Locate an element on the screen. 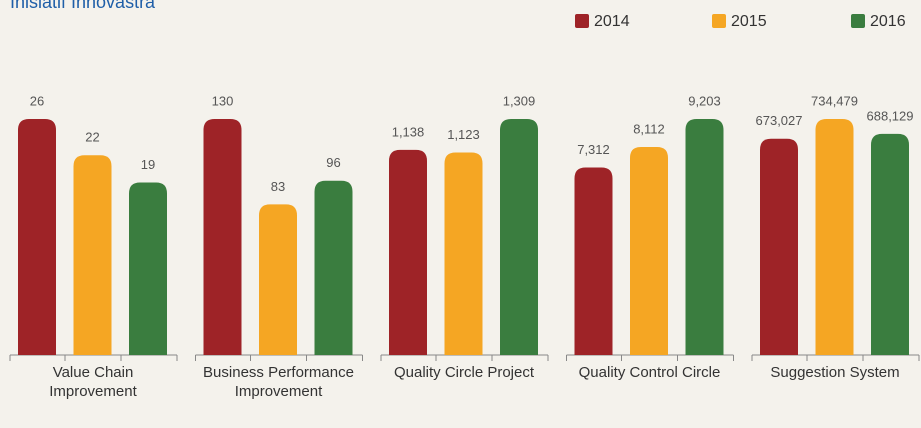  chart-title: Inisiatif Innovastra is located at coordinates (83, 6).